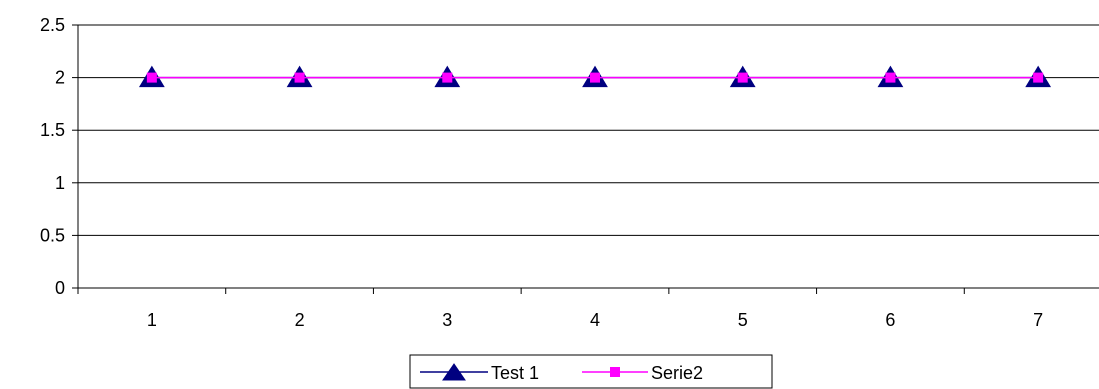 The image size is (1099, 389). Describe the element at coordinates (60, 183) in the screenshot. I see `y-tick-label-2: 1` at that location.